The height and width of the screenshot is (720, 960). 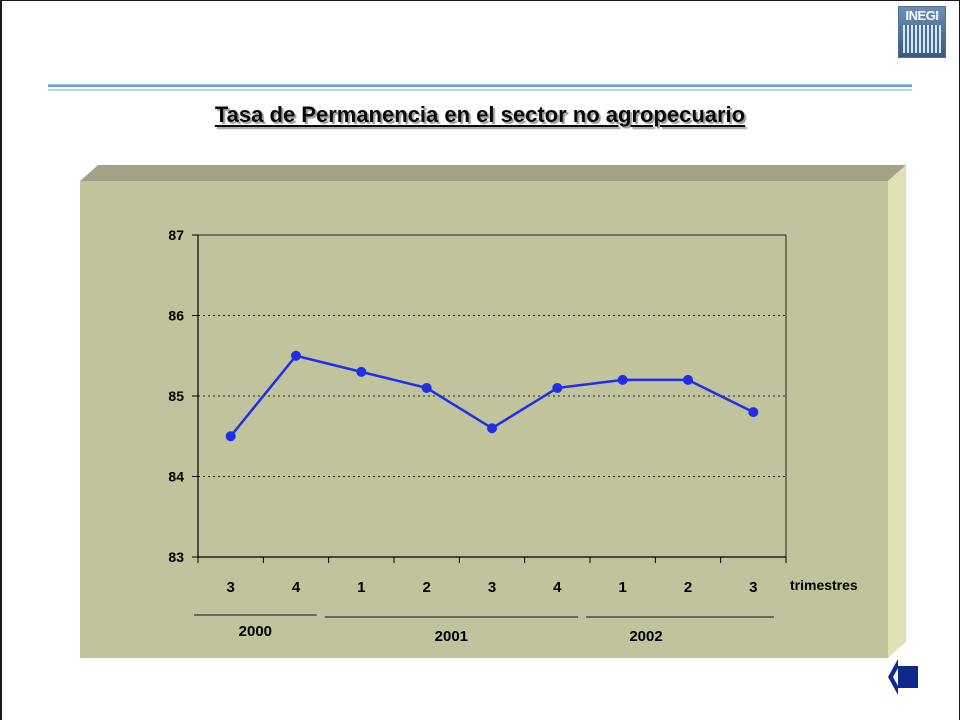 I want to click on x-tick-label-8: 3, so click(x=753, y=587).